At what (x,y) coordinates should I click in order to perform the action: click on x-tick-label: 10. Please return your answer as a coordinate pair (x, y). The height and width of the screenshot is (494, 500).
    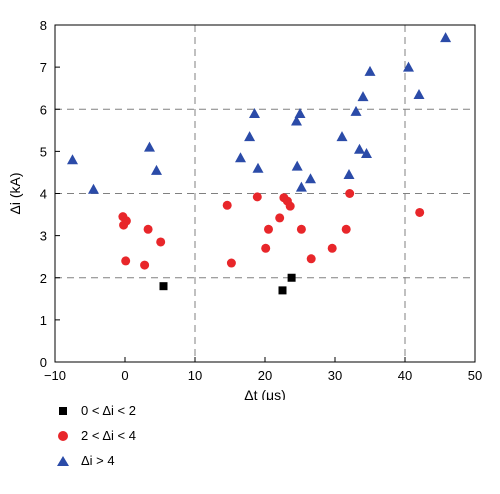
    Looking at the image, I should click on (195, 375).